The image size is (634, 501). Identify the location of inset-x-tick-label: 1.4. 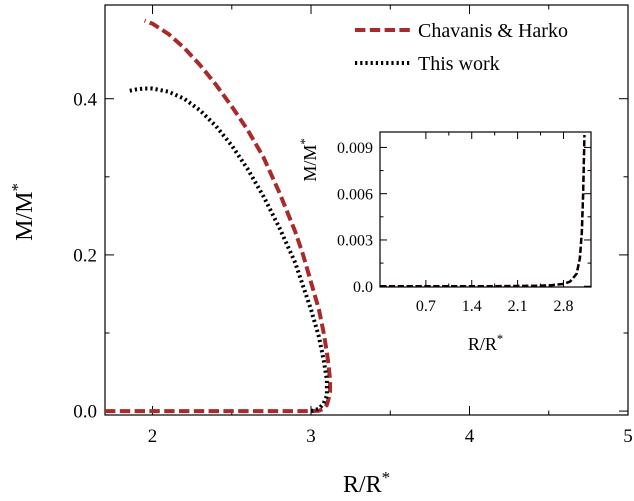
(472, 306).